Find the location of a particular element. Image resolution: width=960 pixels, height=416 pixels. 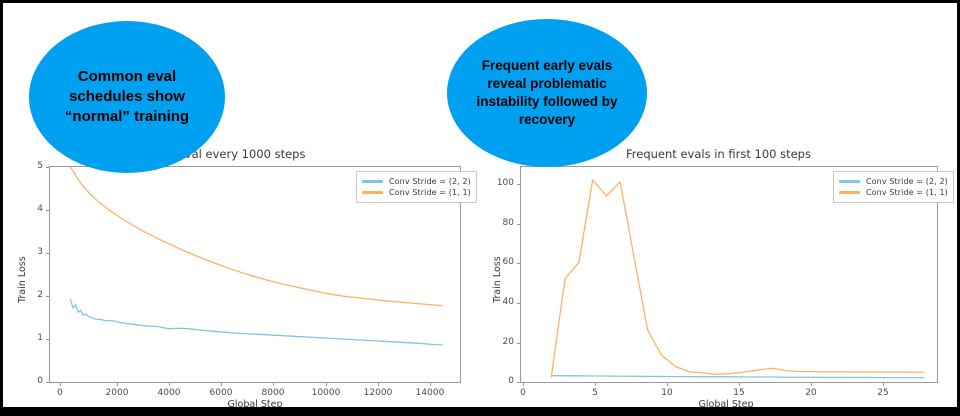

series-line-stride-22-right is located at coordinates (737, 376).